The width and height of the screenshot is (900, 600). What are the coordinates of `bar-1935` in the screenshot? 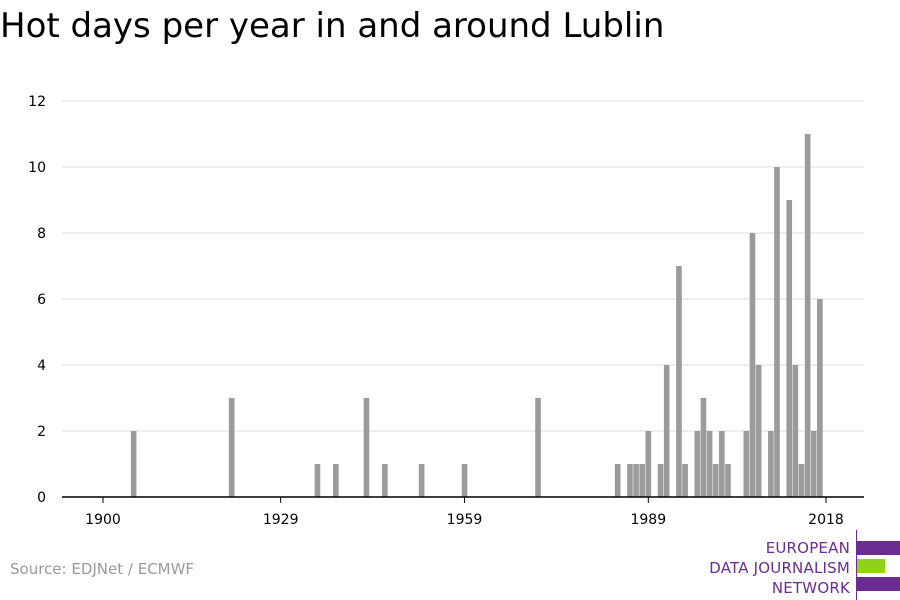 It's located at (317, 480).